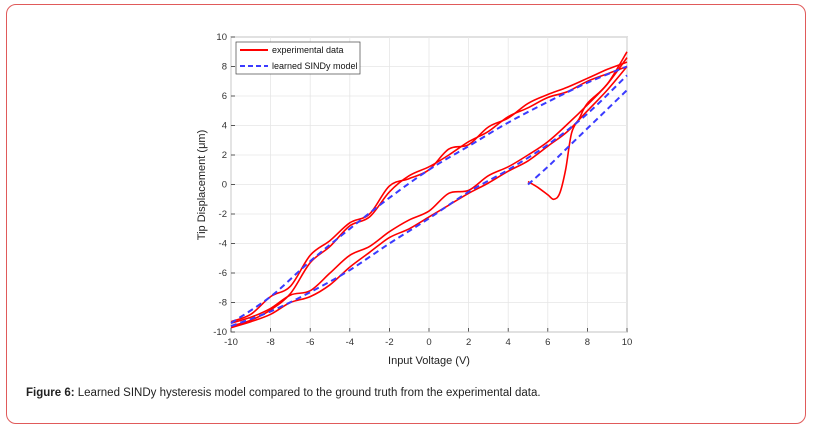  What do you see at coordinates (202, 185) in the screenshot?
I see `y-axis-label: Tip Displacement (μm)` at bounding box center [202, 185].